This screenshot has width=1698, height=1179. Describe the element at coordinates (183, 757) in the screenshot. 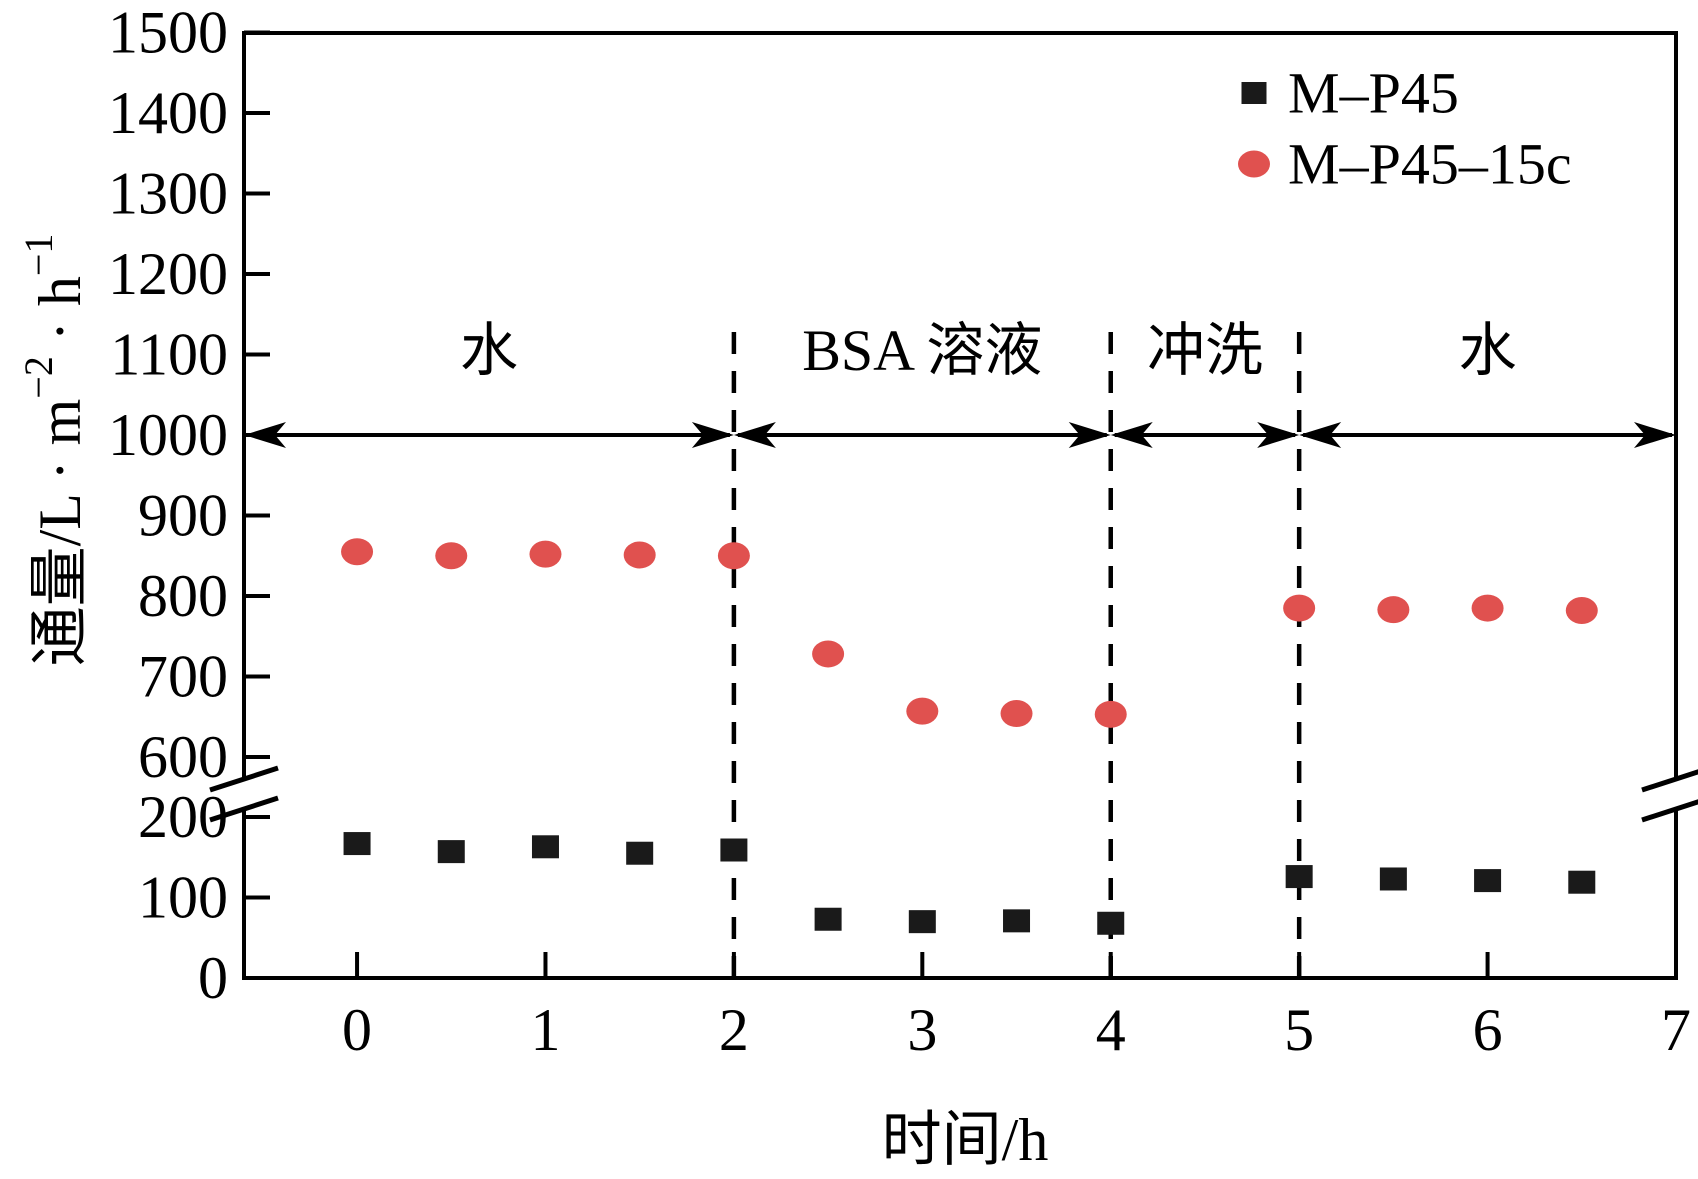

I see `y-tick-label: 600` at that location.